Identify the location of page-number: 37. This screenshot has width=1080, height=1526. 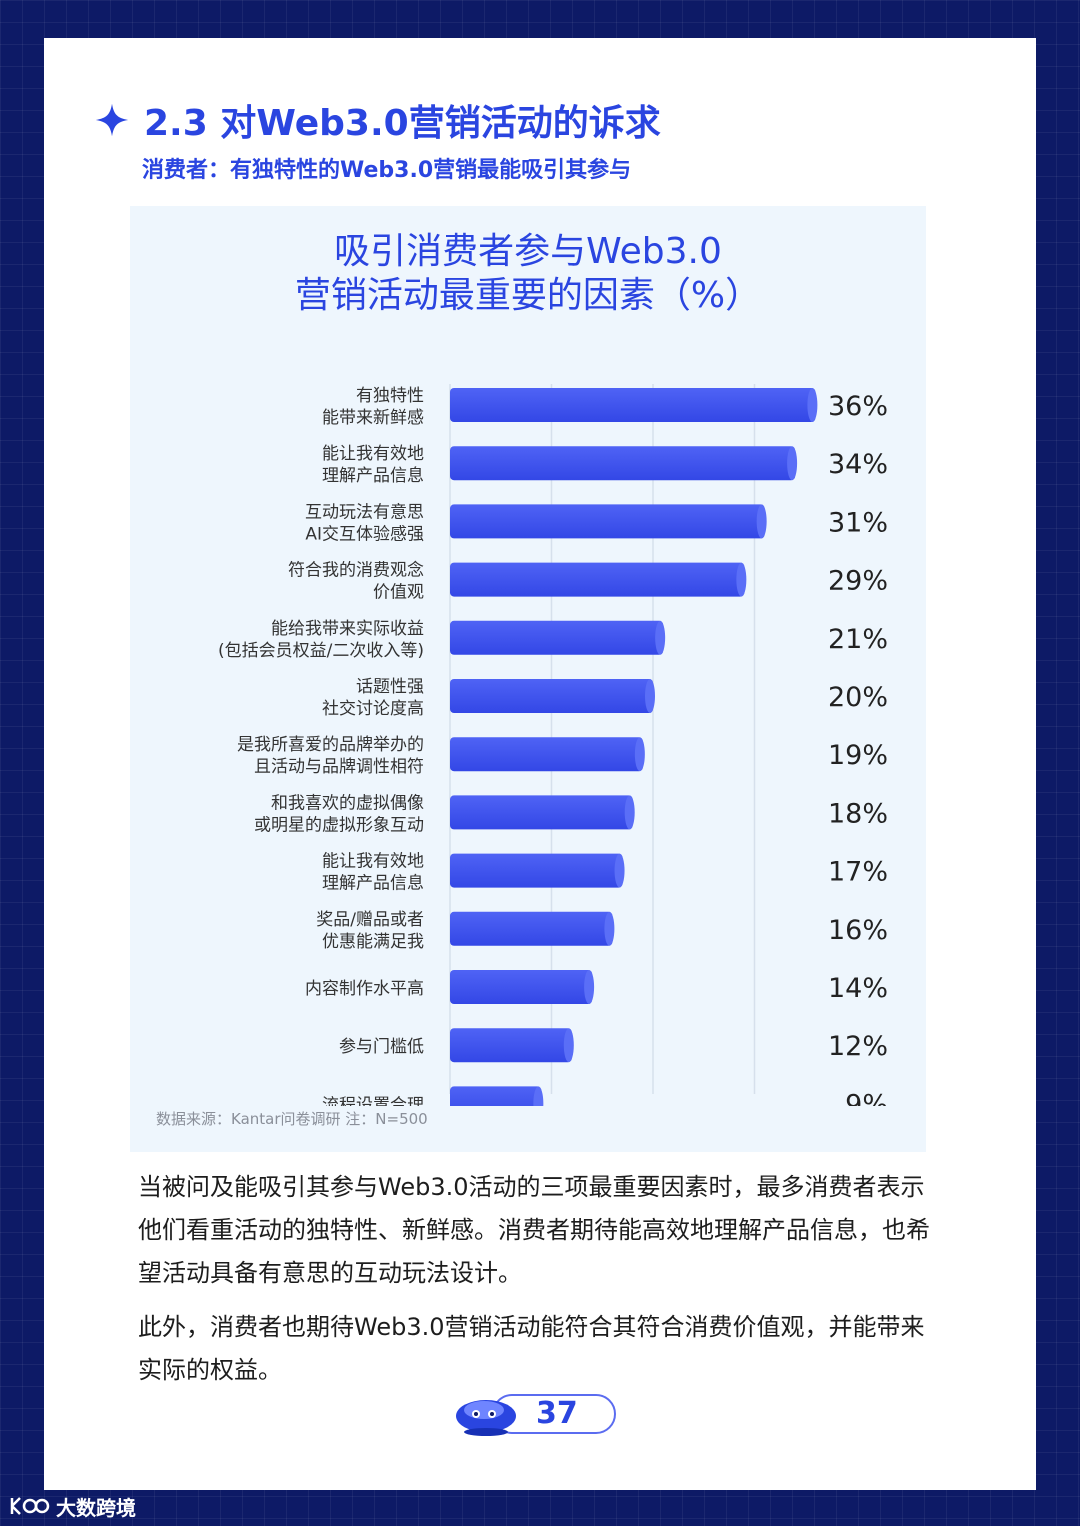
(557, 1413).